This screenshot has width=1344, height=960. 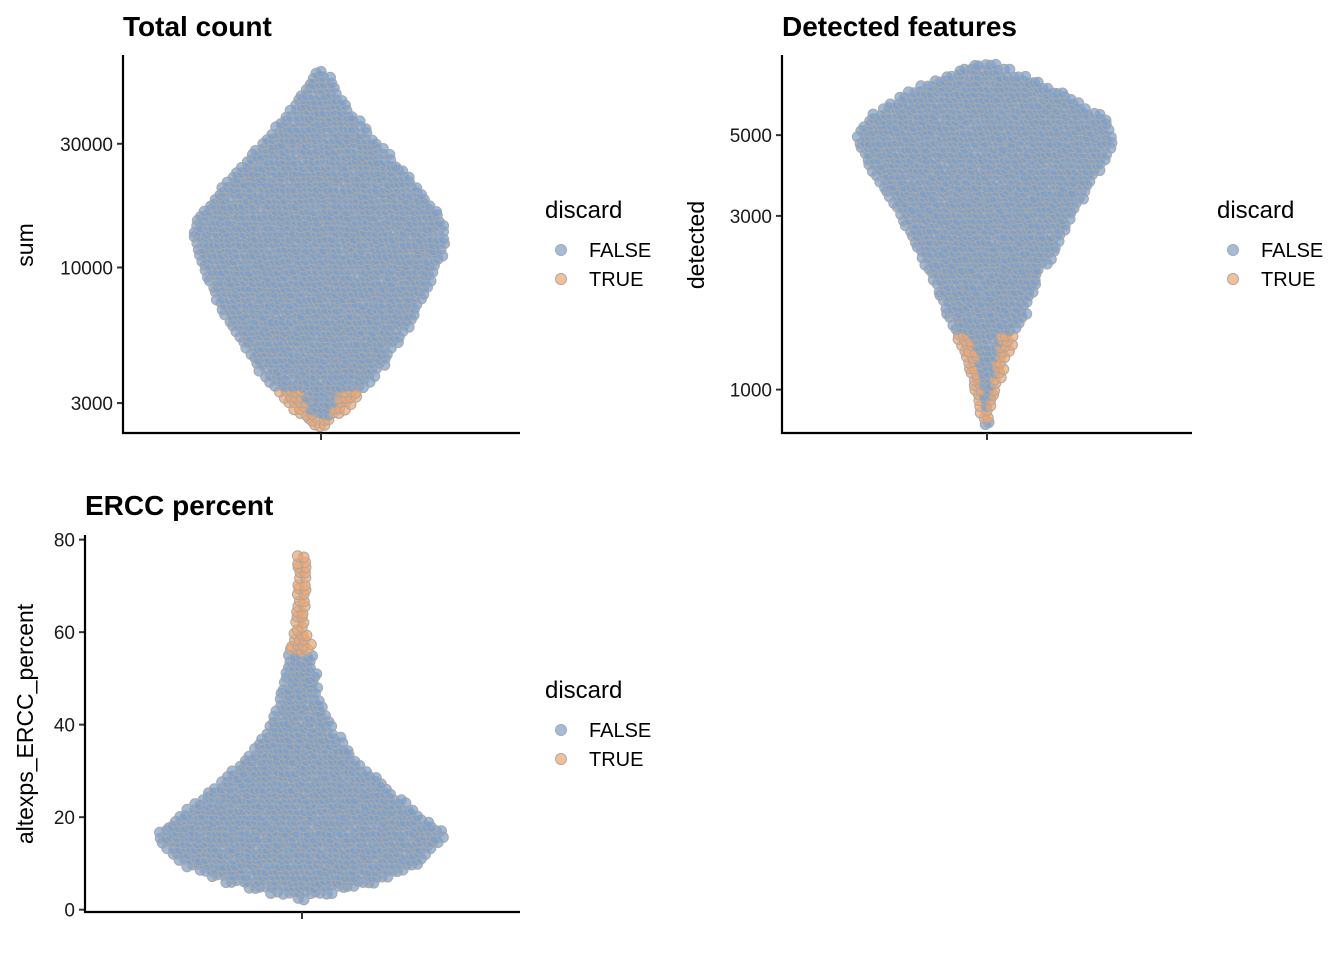 I want to click on y-axis-ticks: 1000 3000 5000, so click(x=756, y=264).